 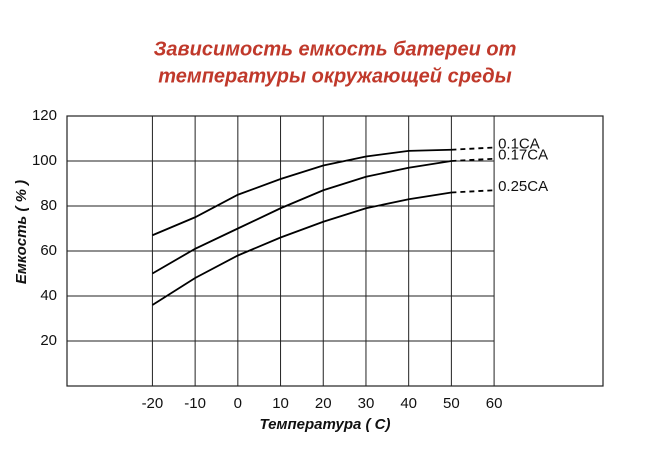 I want to click on legend-label: 0.25CA, so click(x=523, y=186).